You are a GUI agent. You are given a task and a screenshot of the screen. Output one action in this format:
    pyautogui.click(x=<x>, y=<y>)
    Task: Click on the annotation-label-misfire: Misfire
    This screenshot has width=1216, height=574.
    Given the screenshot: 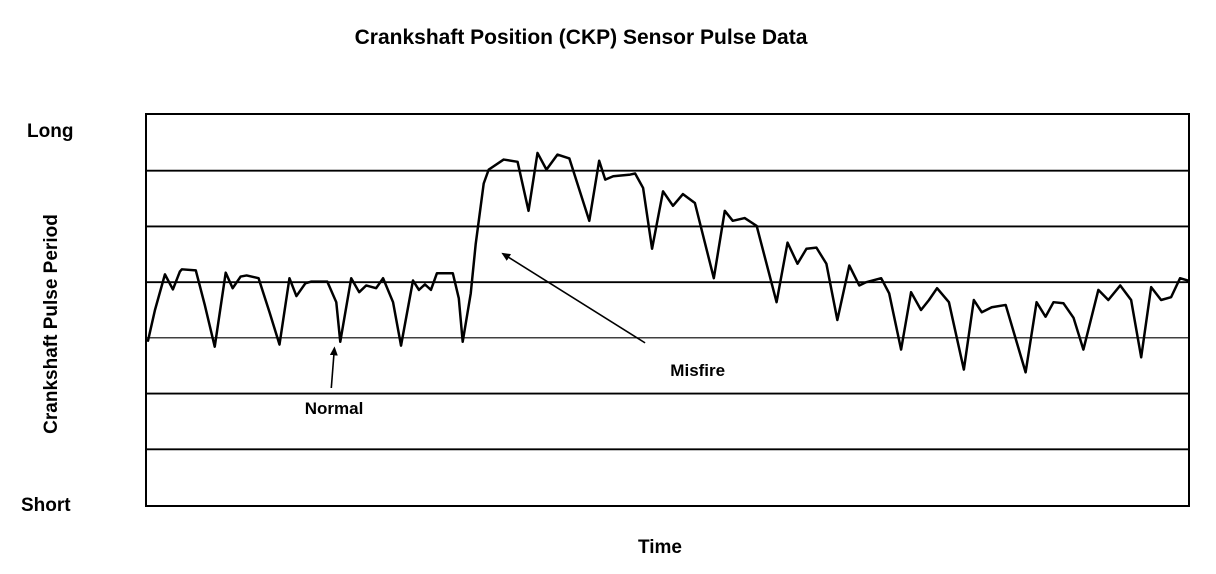 What is the action you would take?
    pyautogui.click(x=698, y=371)
    